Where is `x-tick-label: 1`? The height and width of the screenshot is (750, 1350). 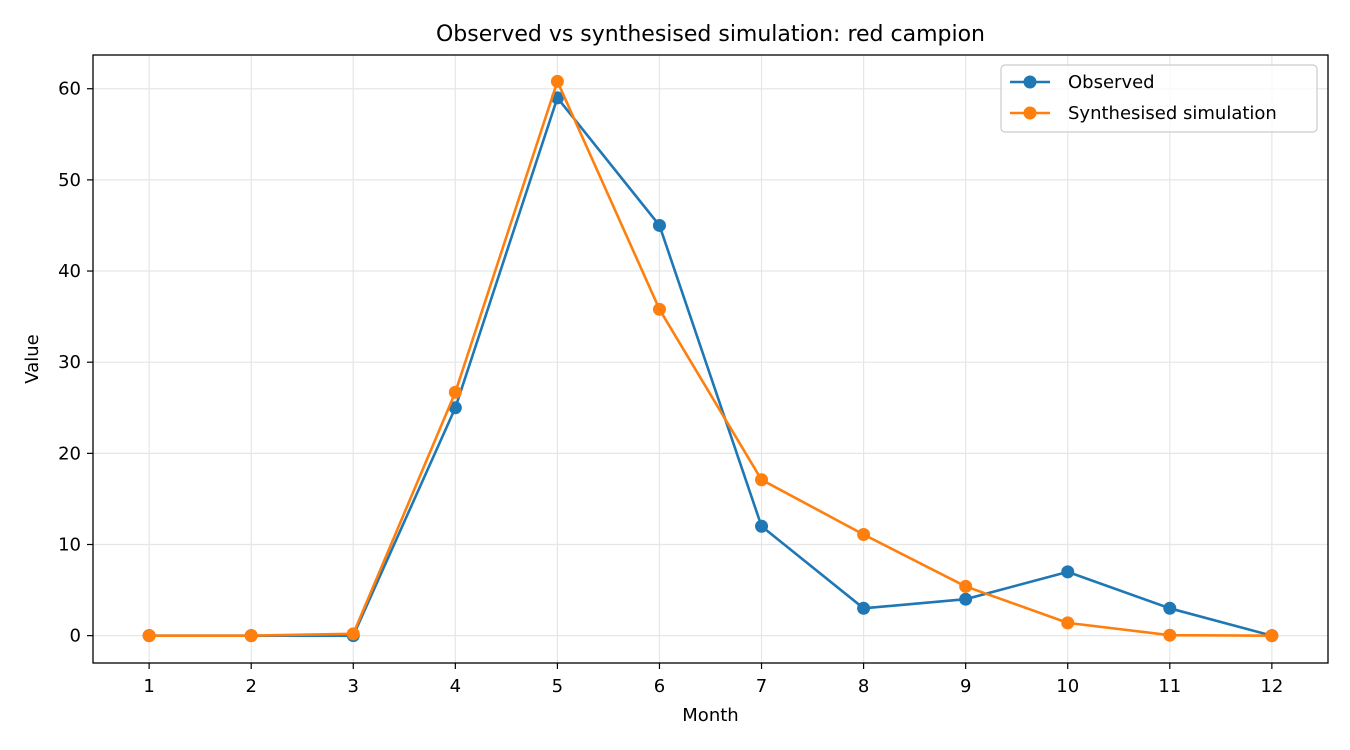 x-tick-label: 1 is located at coordinates (148, 686).